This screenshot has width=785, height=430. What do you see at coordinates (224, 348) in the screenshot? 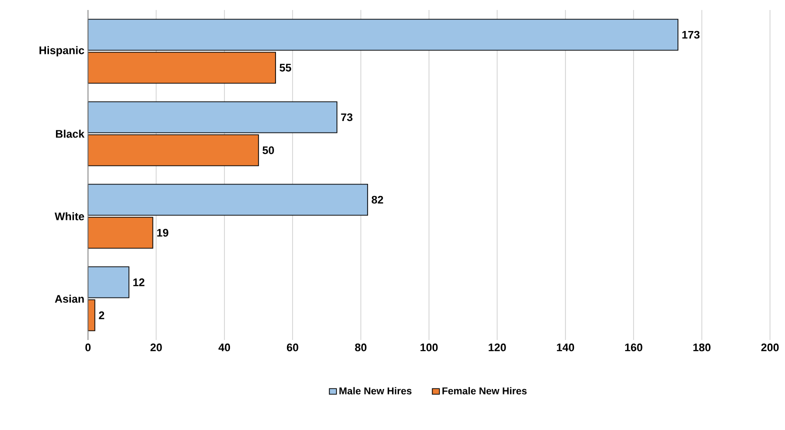
I see `x-tick-label: 40` at bounding box center [224, 348].